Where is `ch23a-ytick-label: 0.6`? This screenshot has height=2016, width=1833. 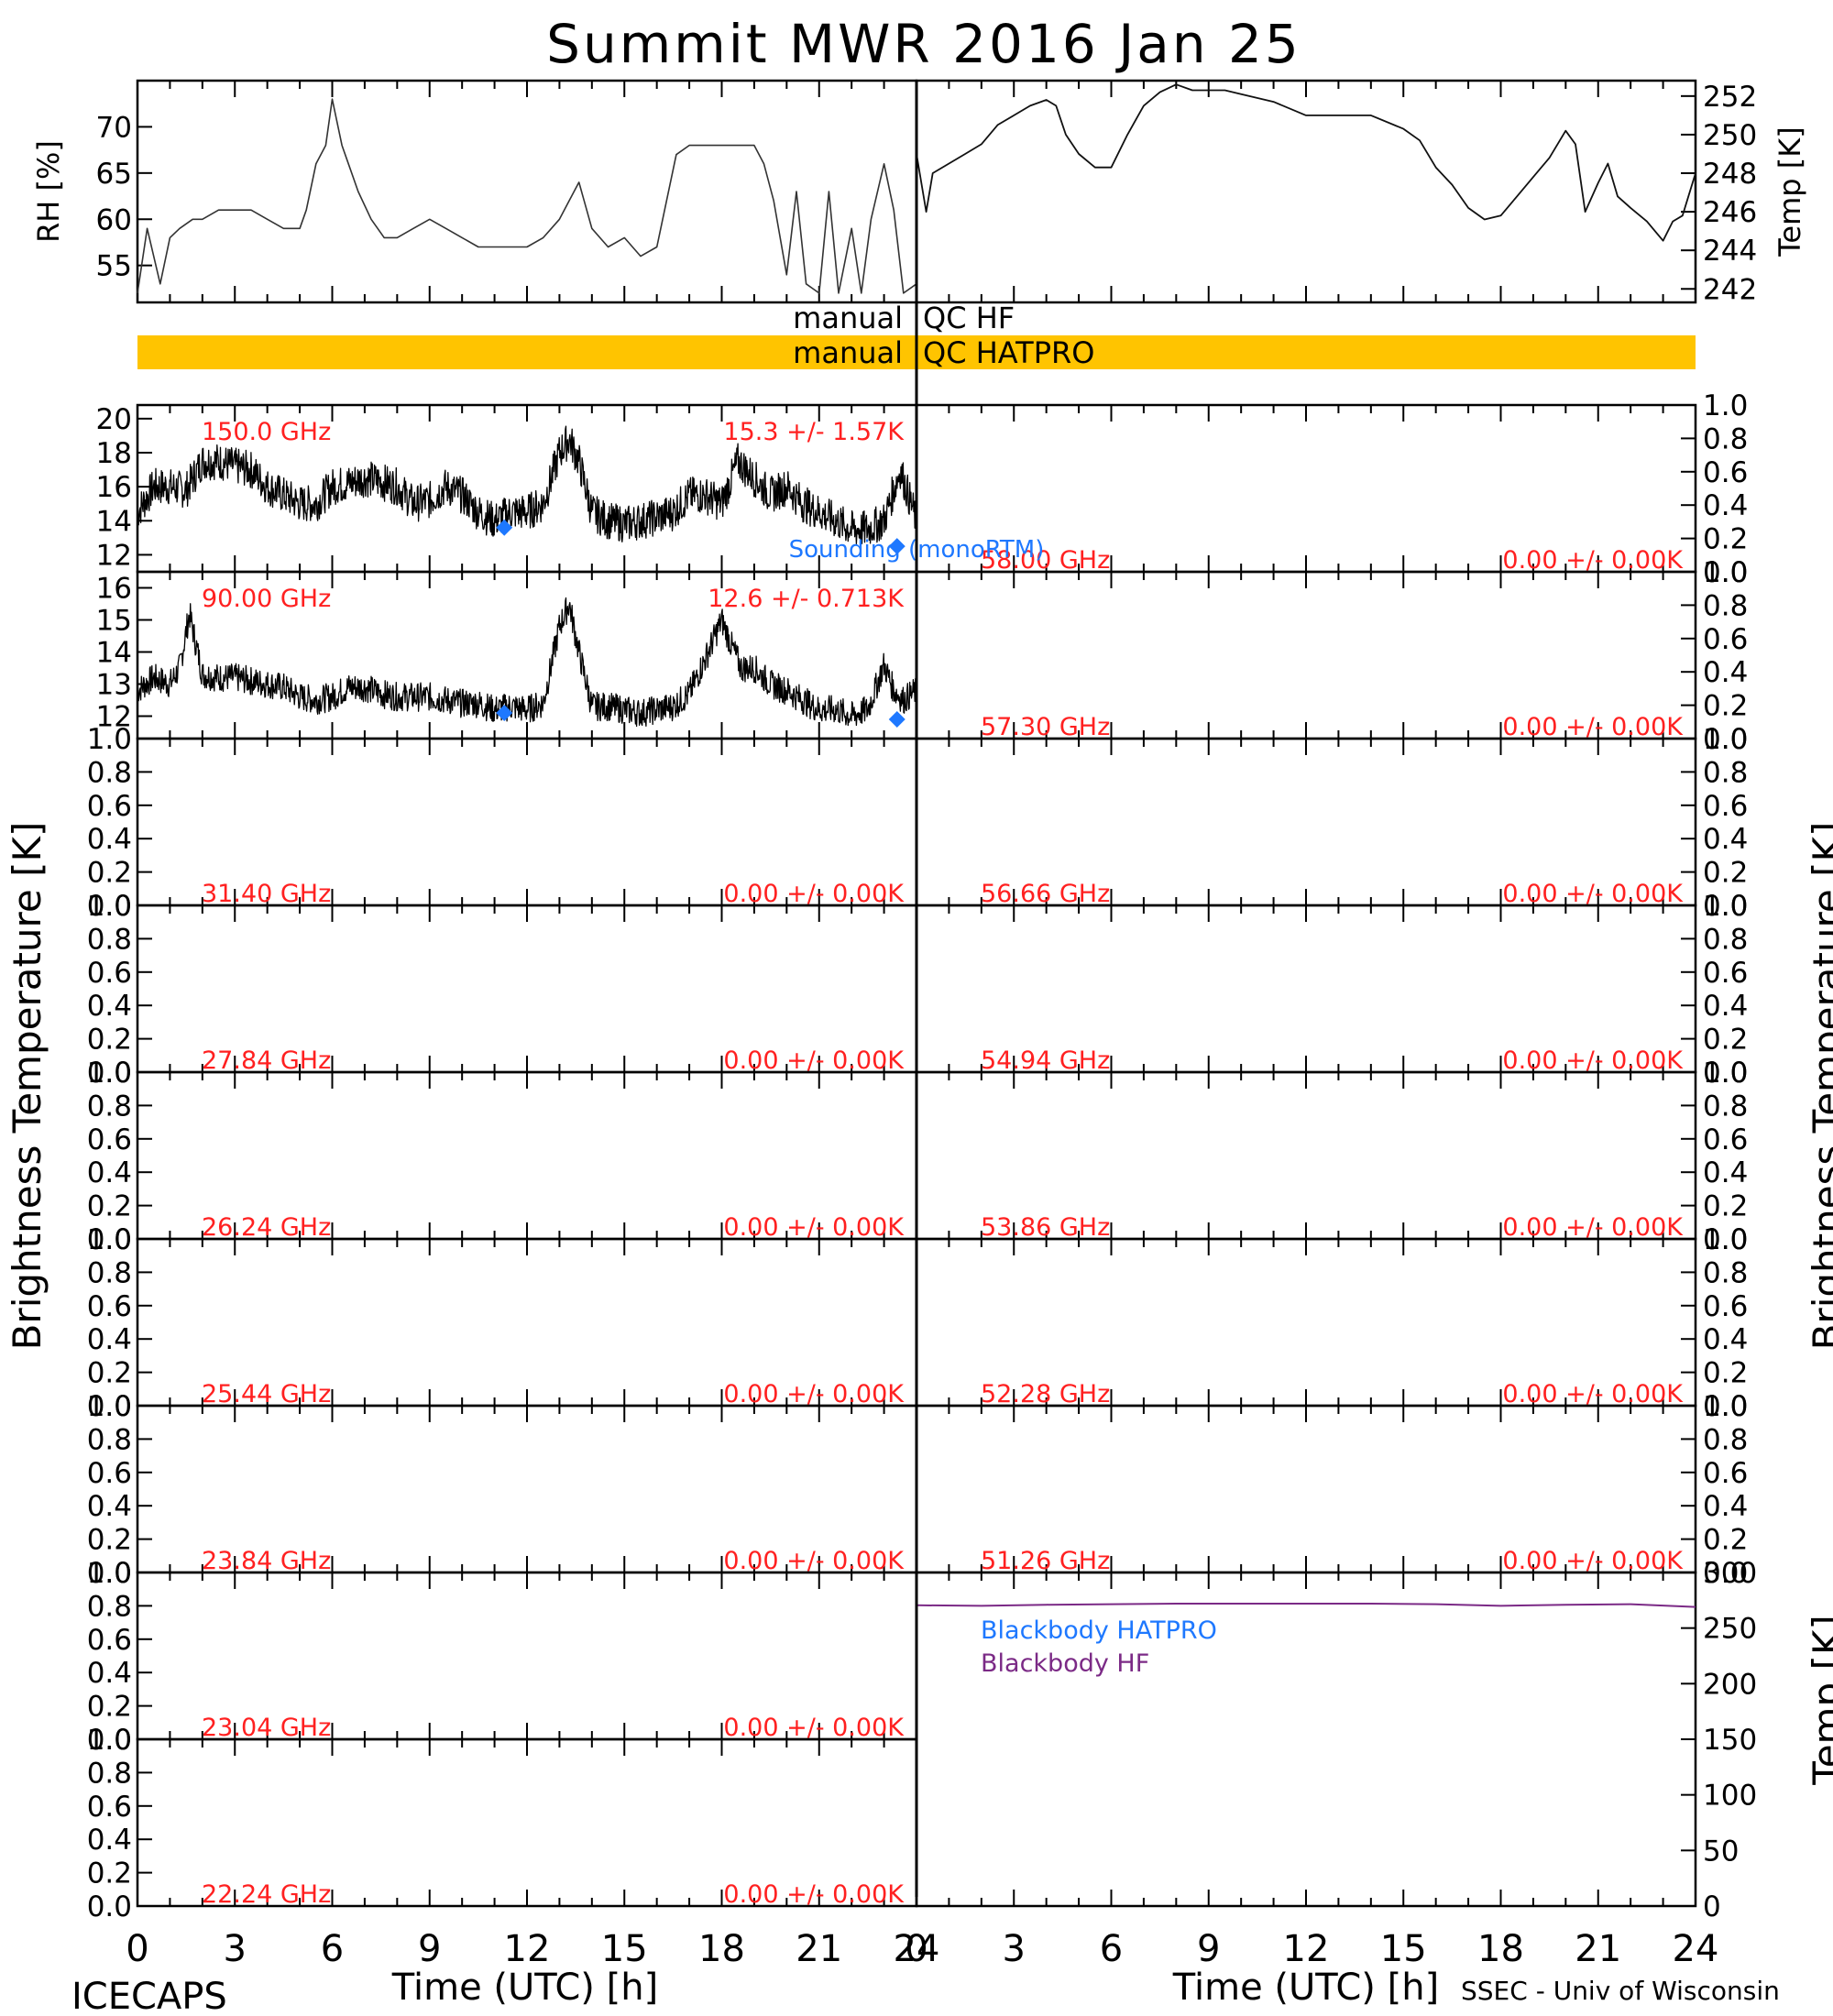 ch23a-ytick-label: 0.6 is located at coordinates (109, 1473).